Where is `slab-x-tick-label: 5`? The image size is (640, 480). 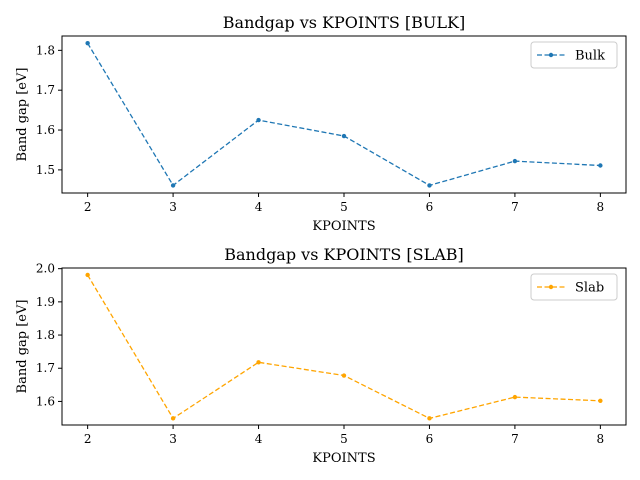 slab-x-tick-label: 5 is located at coordinates (344, 439).